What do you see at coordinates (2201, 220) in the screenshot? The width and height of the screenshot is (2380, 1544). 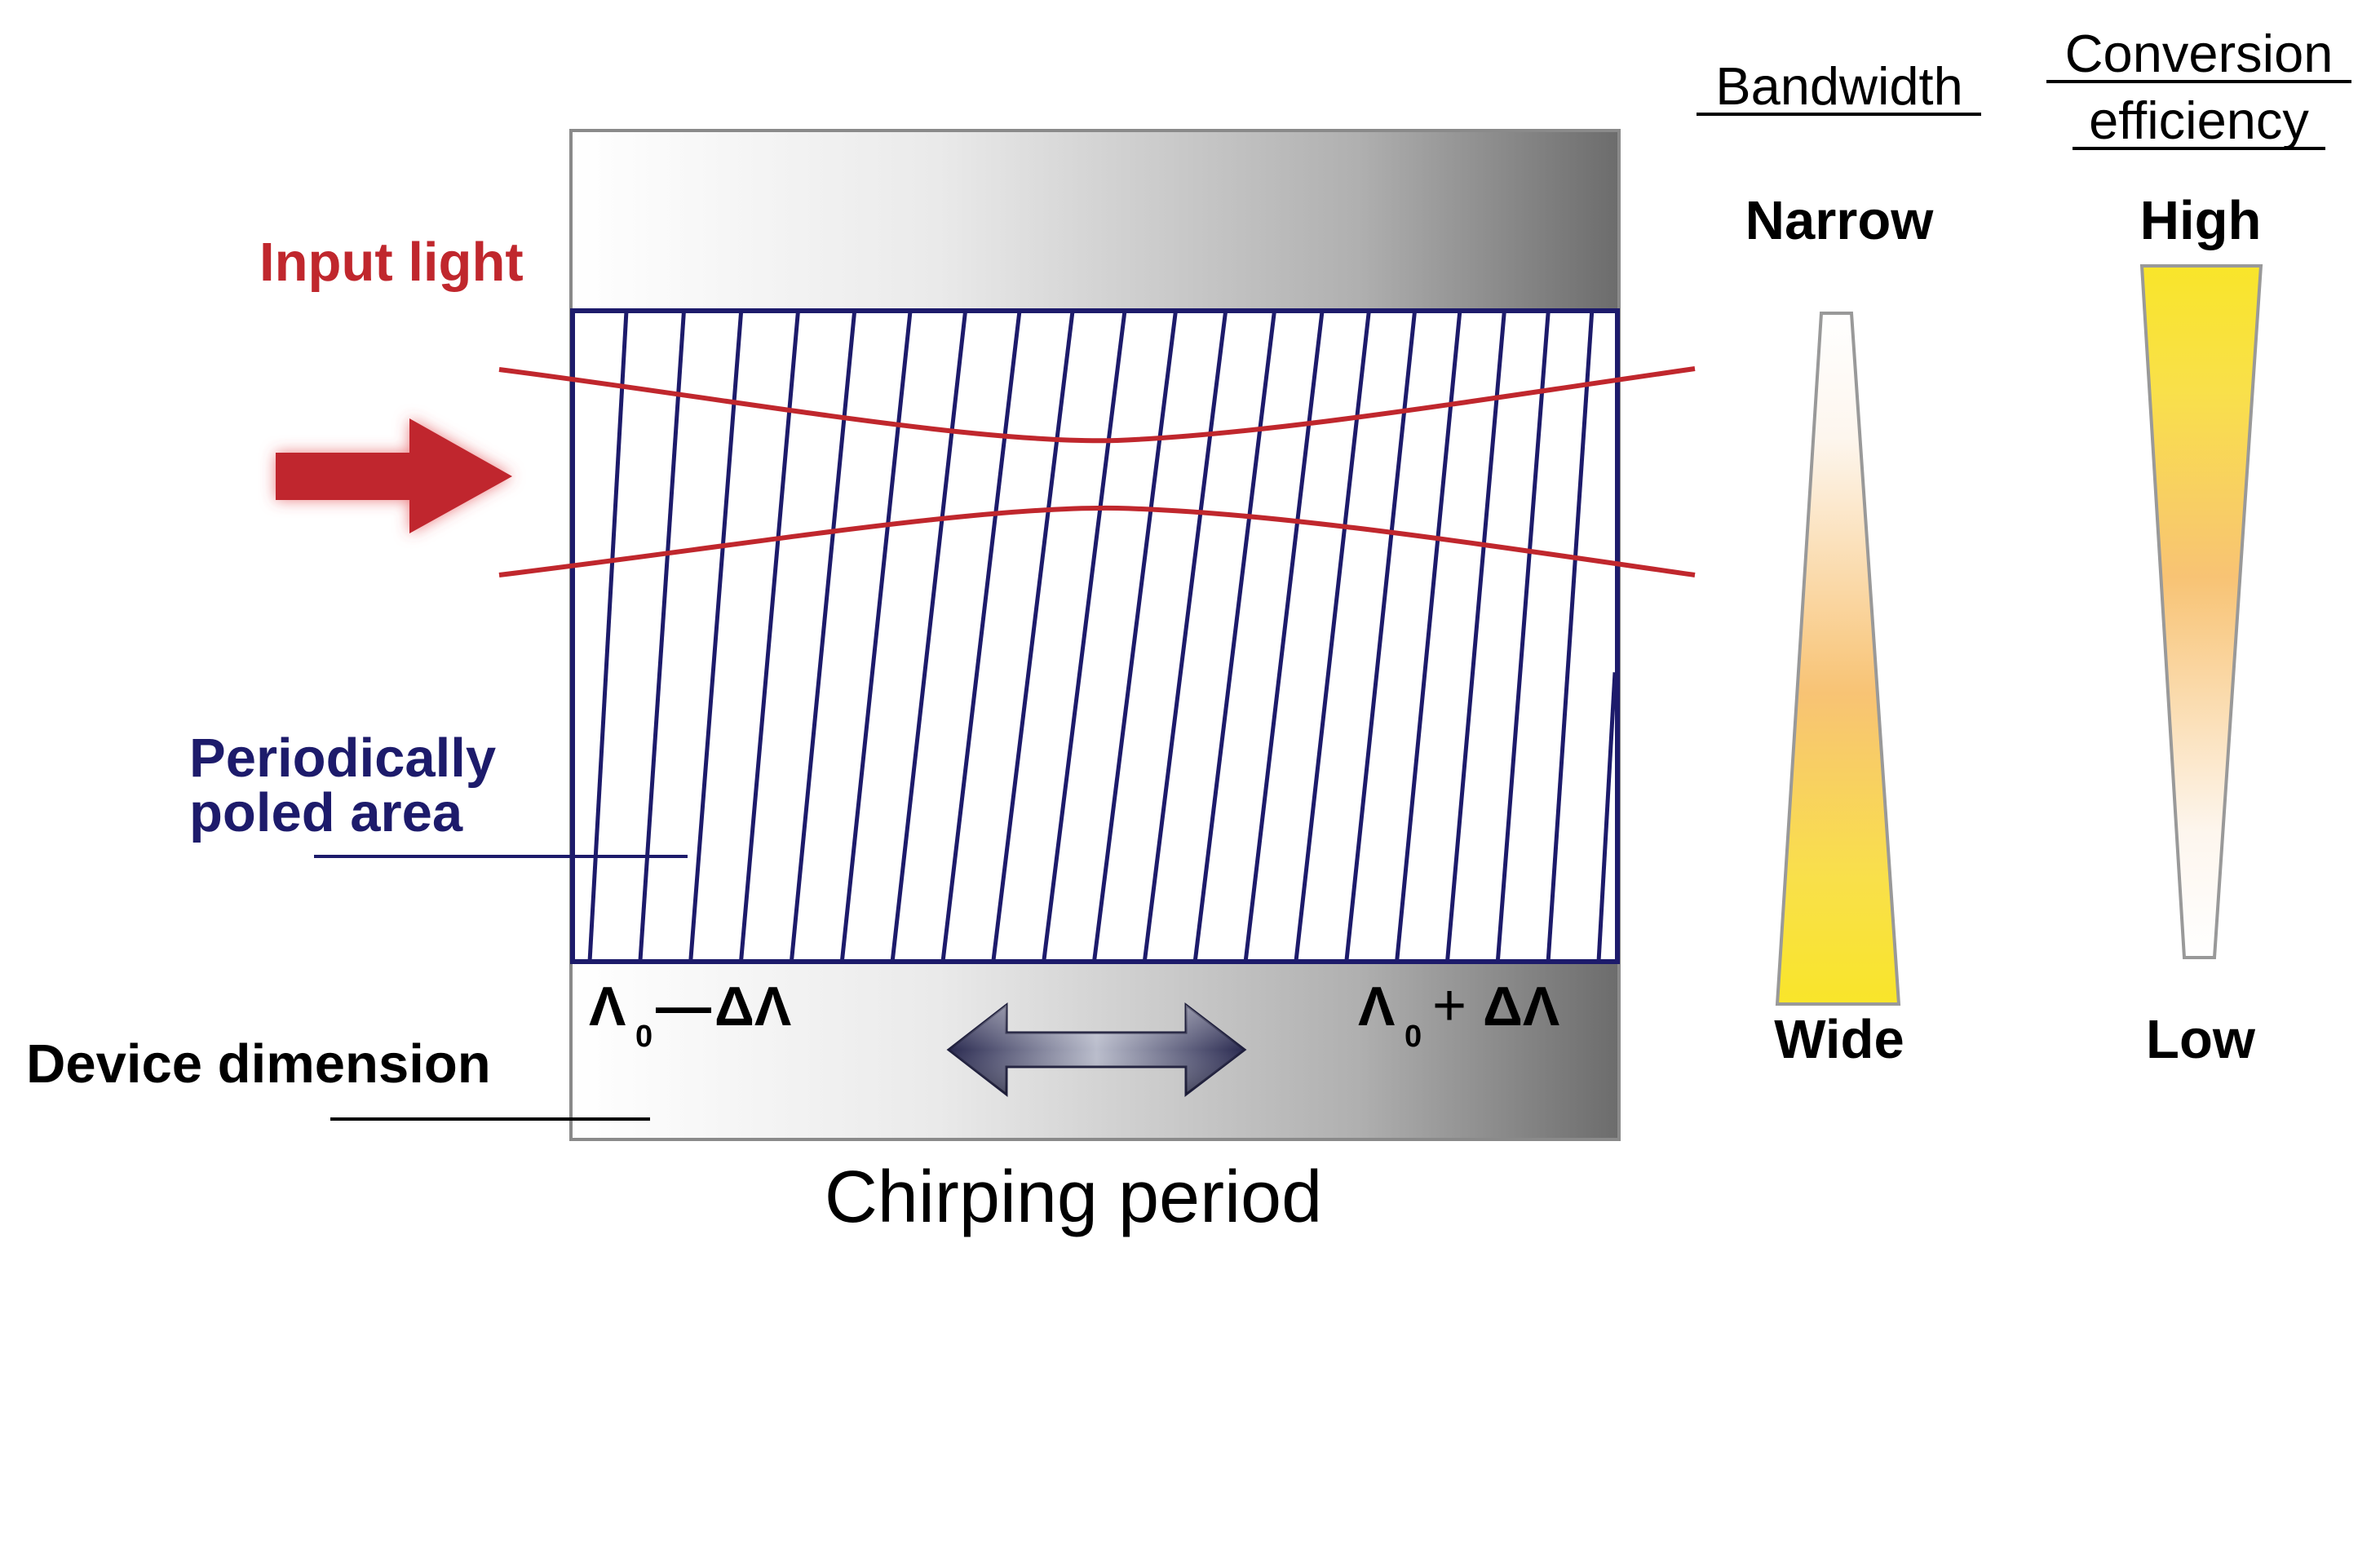 I see `efficiency-top-label: High` at bounding box center [2201, 220].